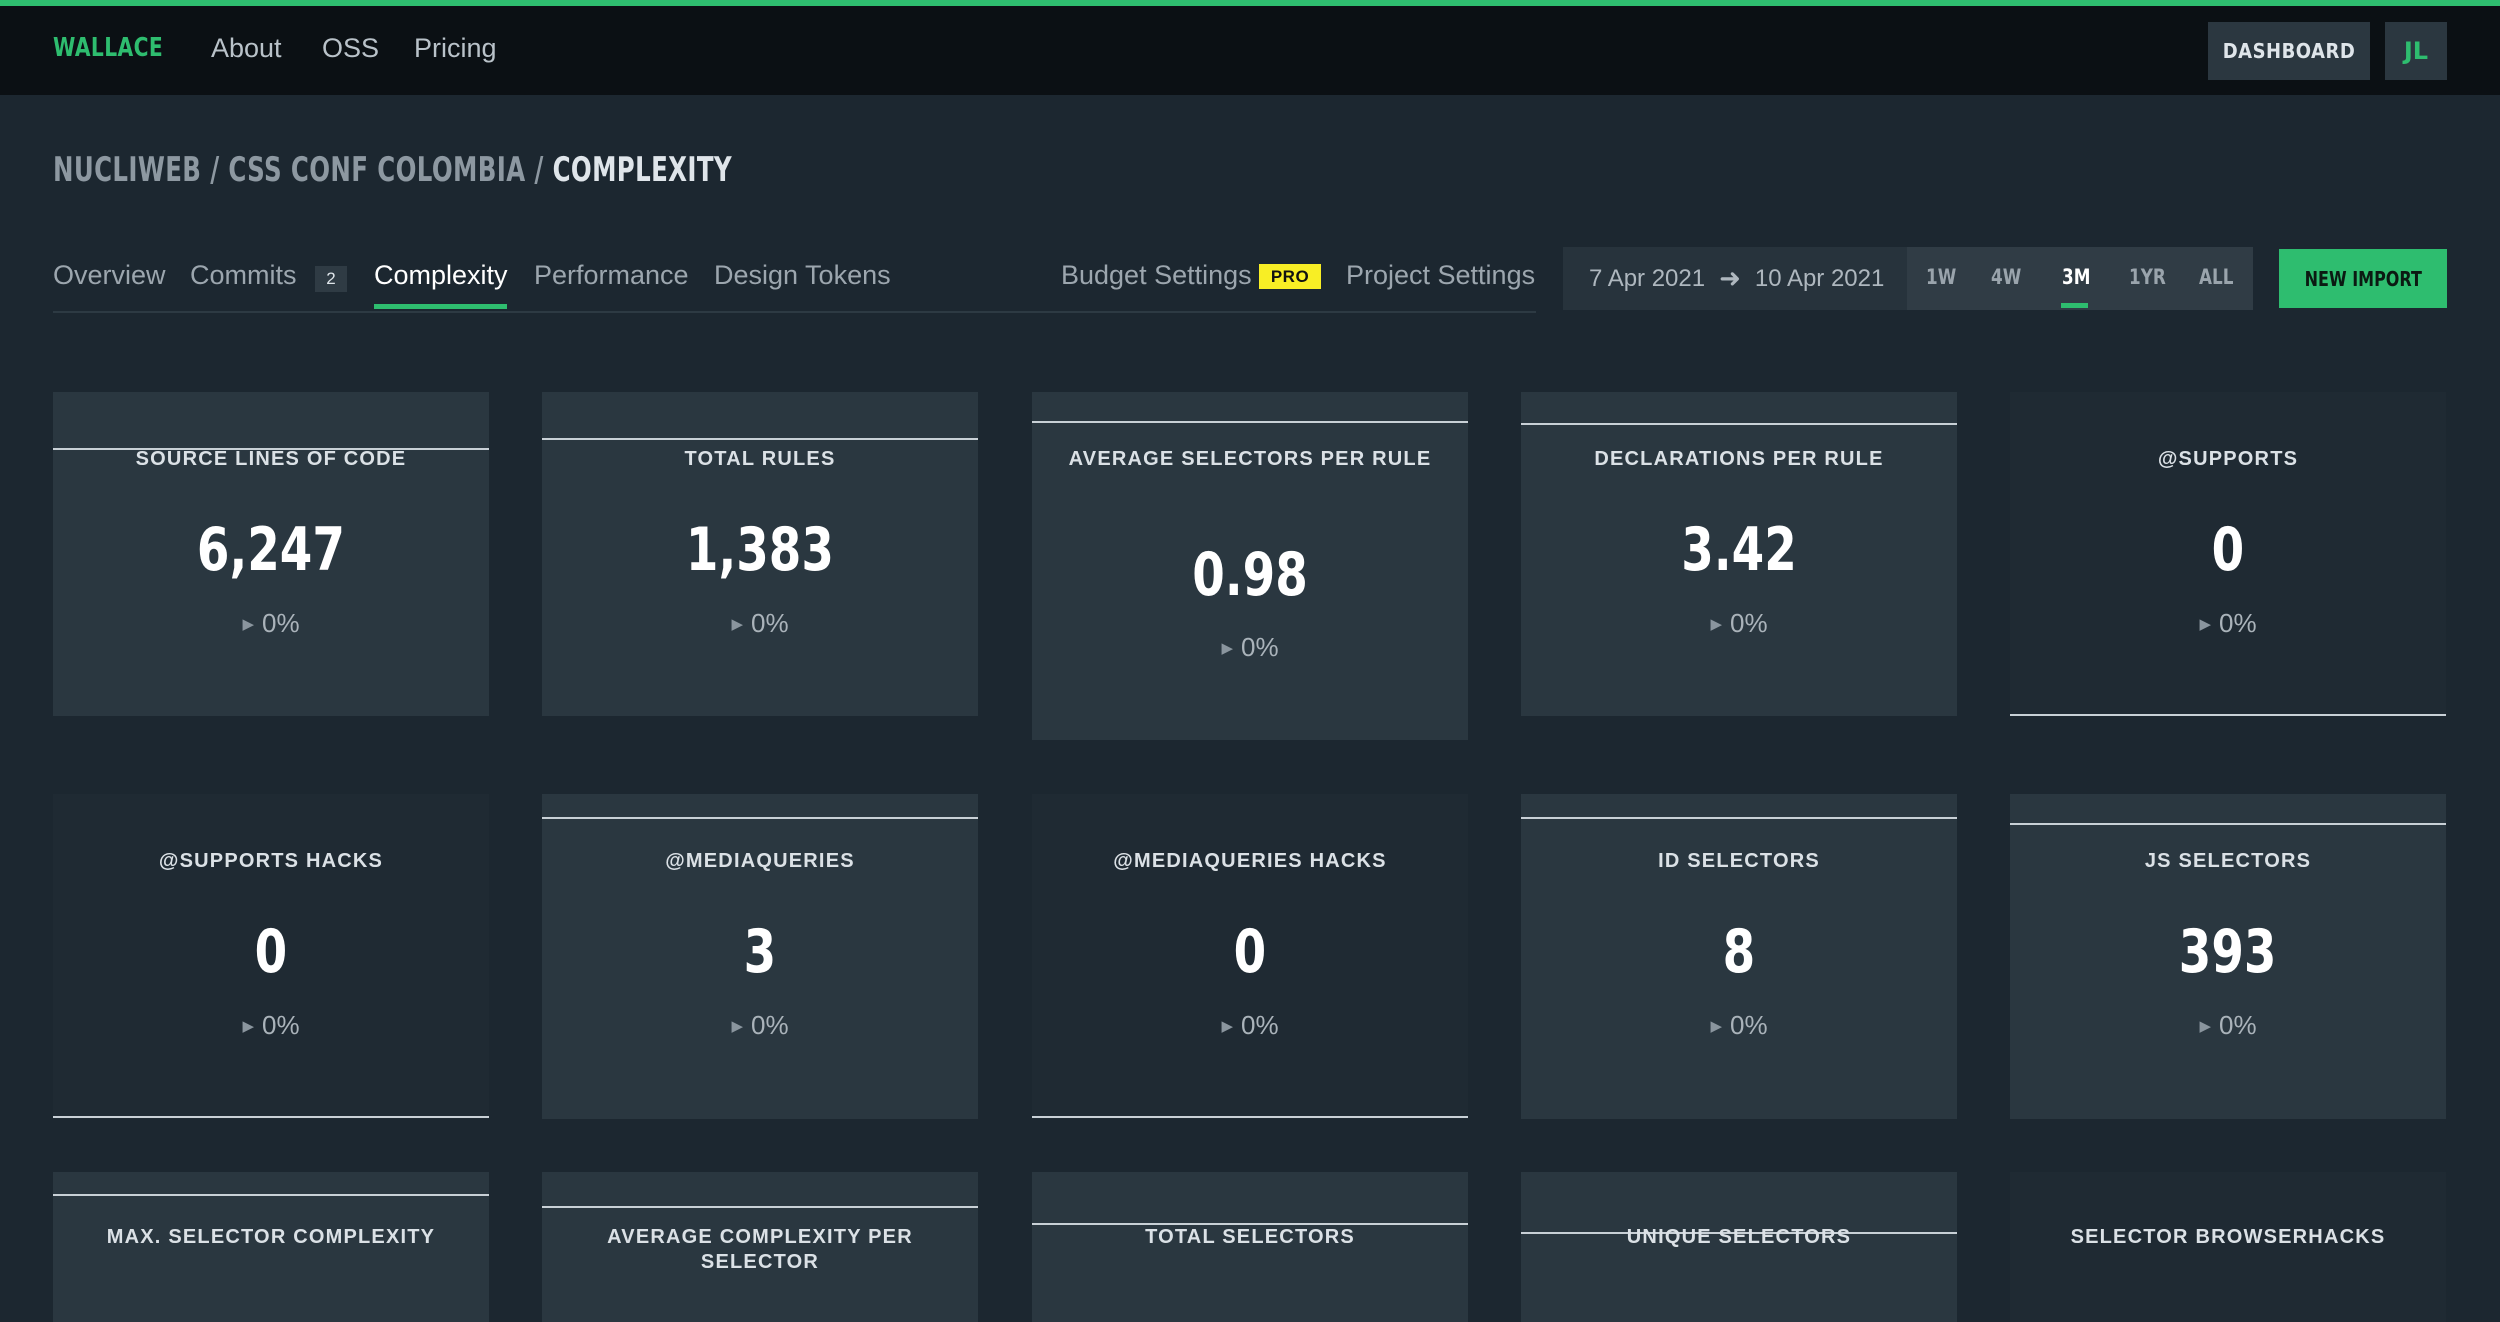  What do you see at coordinates (760, 550) in the screenshot?
I see `metric-value: 1,383` at bounding box center [760, 550].